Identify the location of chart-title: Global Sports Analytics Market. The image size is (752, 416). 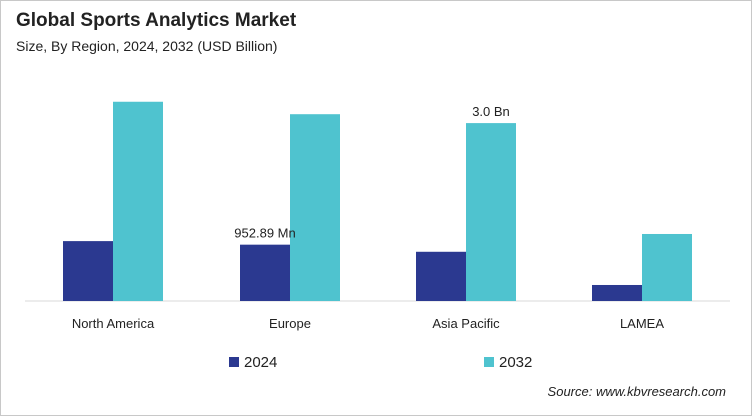
(156, 20).